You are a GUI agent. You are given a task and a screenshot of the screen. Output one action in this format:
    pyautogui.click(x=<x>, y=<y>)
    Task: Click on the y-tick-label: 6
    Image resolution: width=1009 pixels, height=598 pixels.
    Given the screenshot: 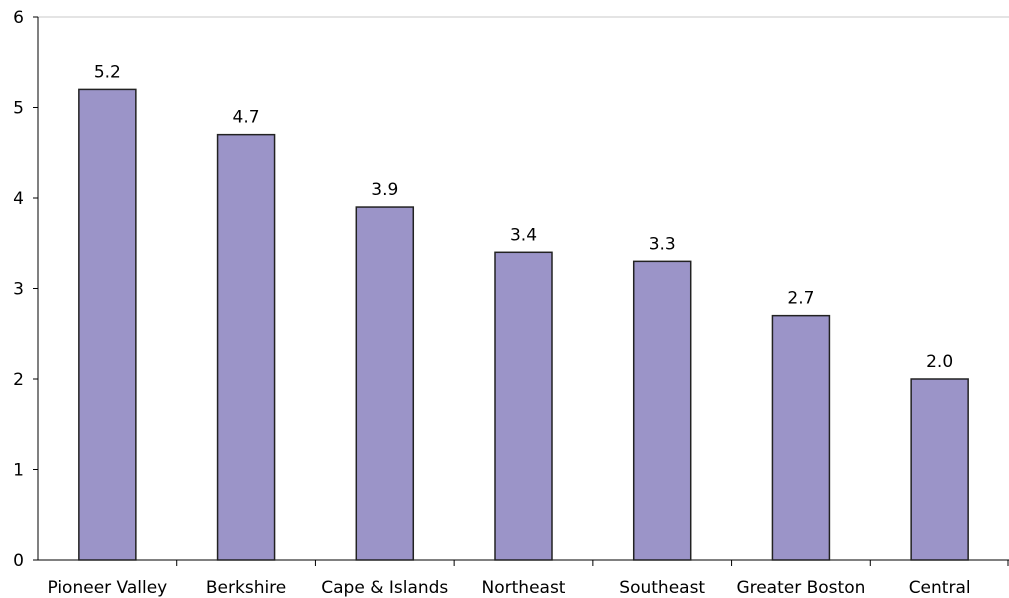 What is the action you would take?
    pyautogui.click(x=18, y=18)
    